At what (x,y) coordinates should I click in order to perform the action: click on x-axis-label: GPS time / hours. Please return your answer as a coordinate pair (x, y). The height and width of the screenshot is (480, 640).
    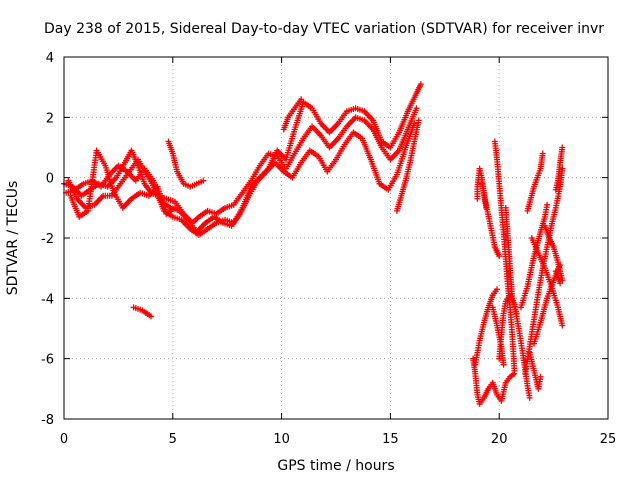
    Looking at the image, I should click on (335, 466).